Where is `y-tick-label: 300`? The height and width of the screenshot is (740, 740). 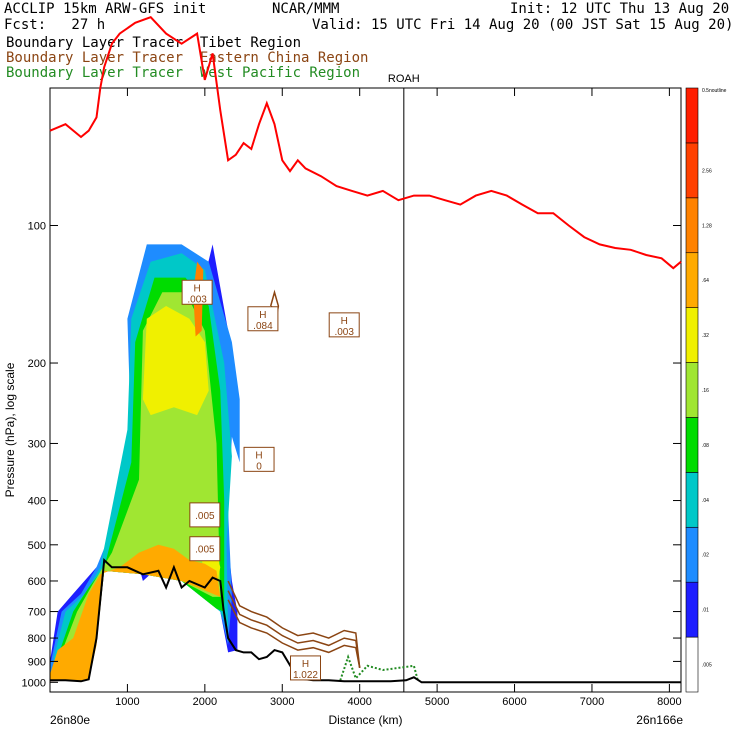 y-tick-label: 300 is located at coordinates (37, 444).